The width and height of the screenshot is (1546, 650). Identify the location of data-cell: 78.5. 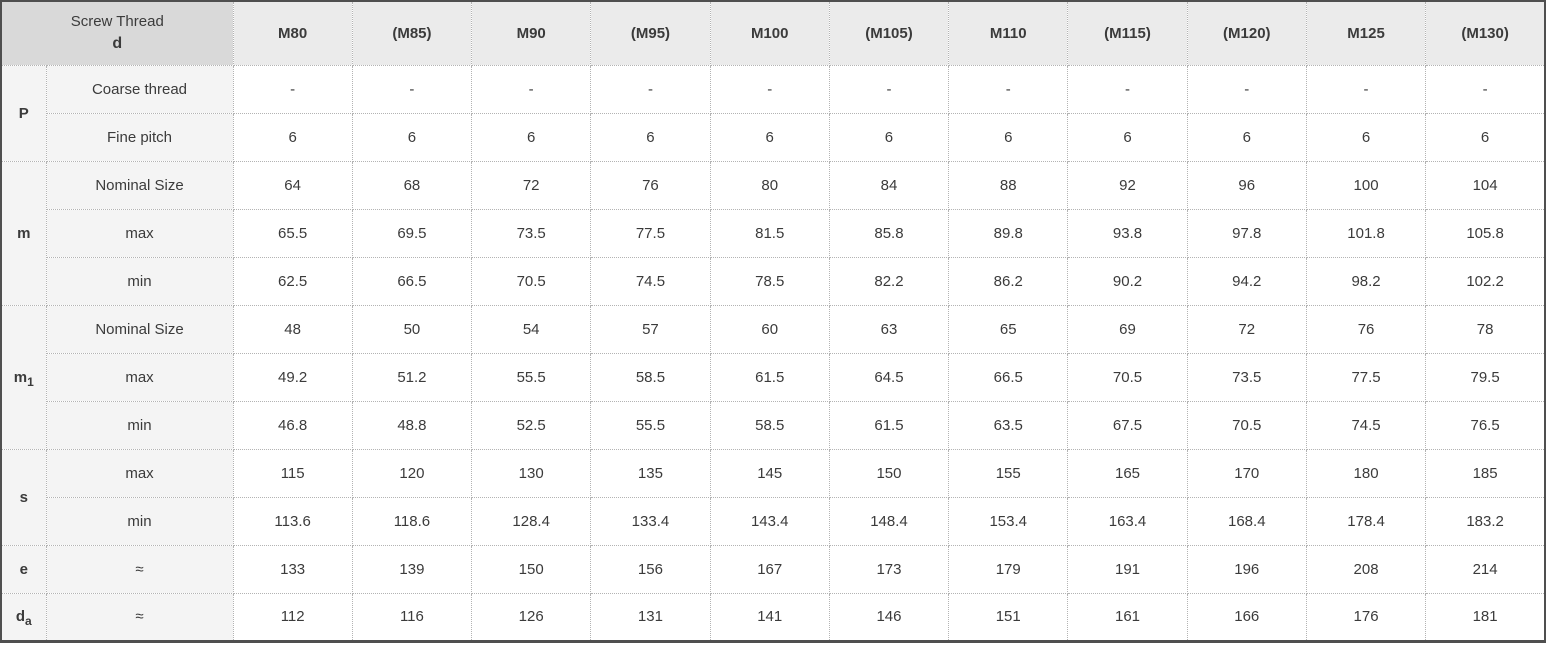
(769, 281).